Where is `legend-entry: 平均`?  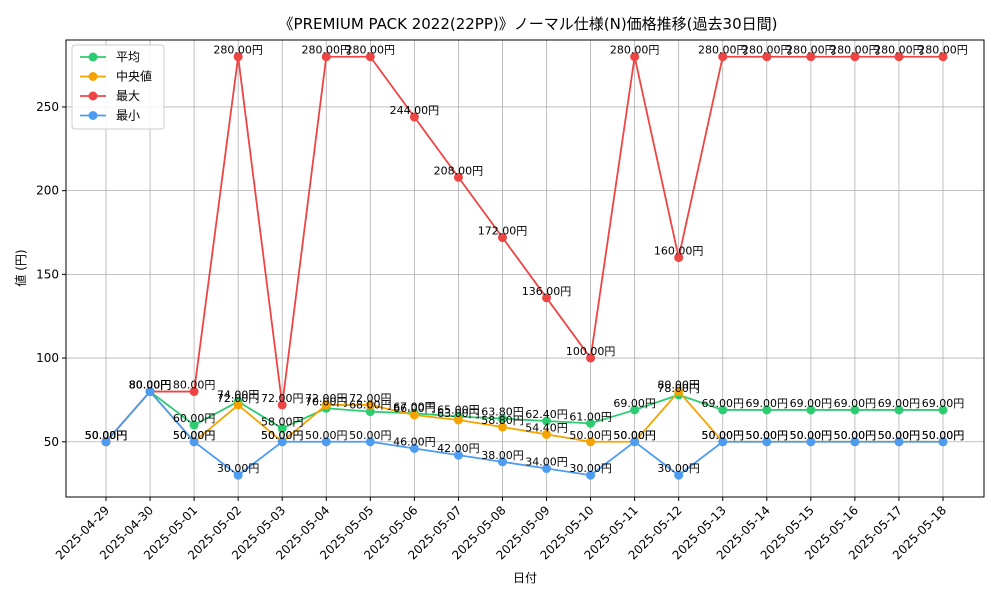 legend-entry: 平均 is located at coordinates (128, 57).